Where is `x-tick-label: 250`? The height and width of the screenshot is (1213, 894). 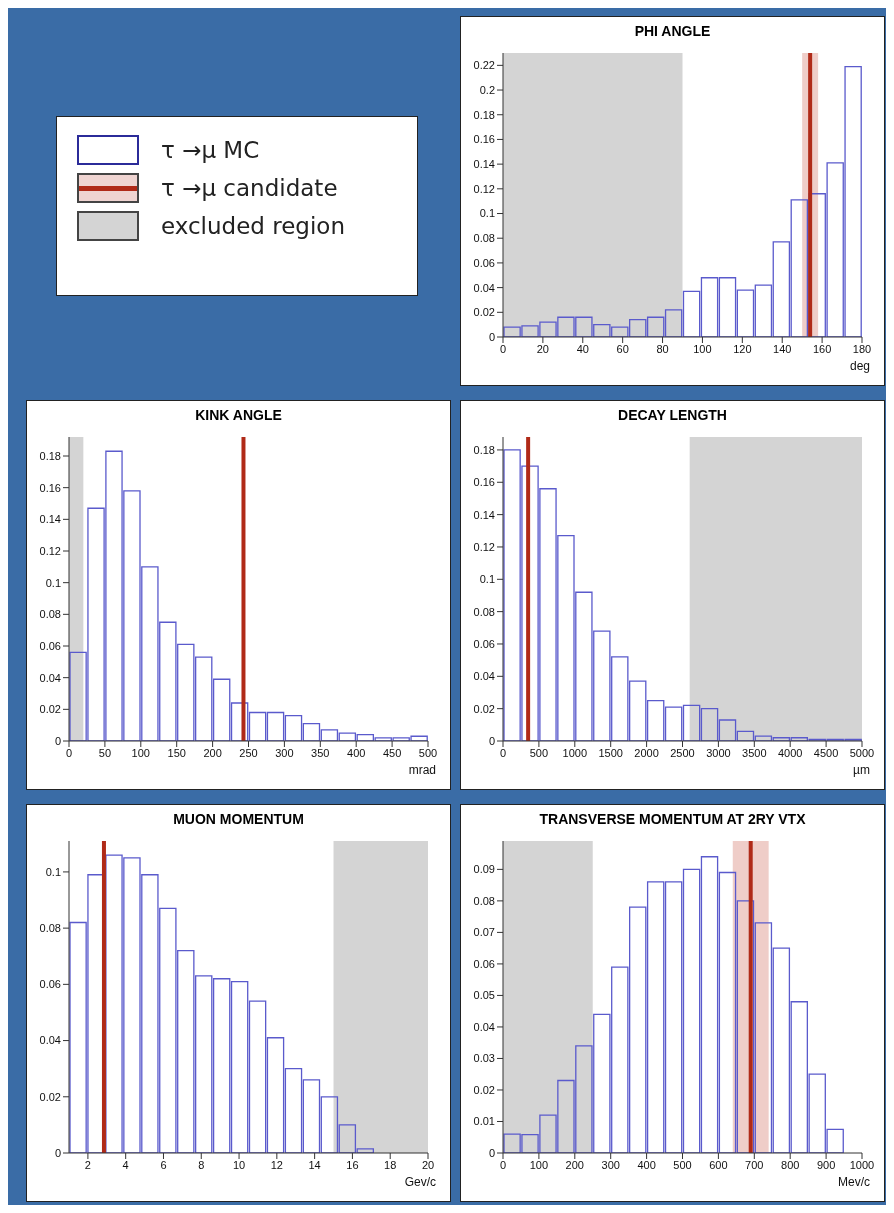
x-tick-label: 250 is located at coordinates (248, 752).